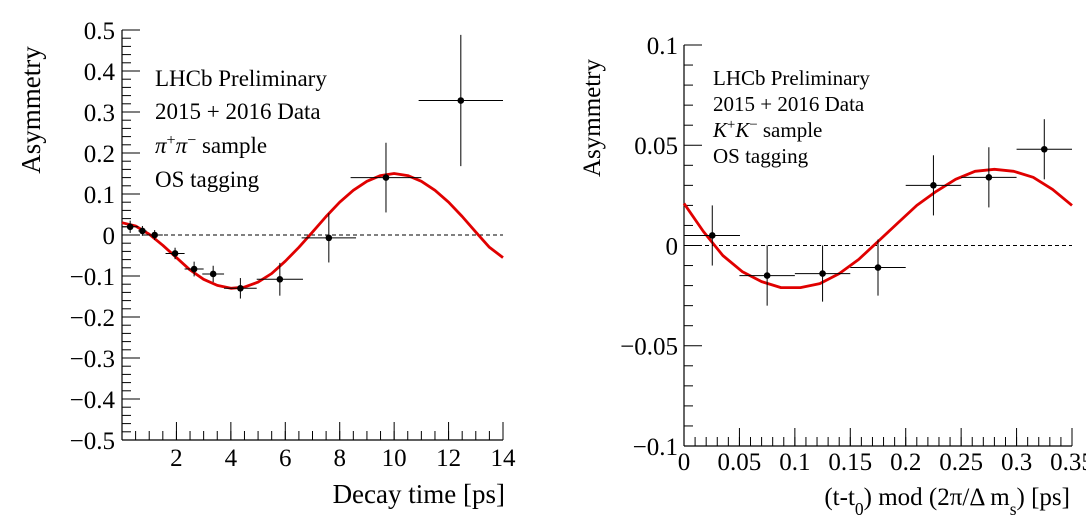  Describe the element at coordinates (740, 462) in the screenshot. I see `x-tick-label: 0.05` at that location.